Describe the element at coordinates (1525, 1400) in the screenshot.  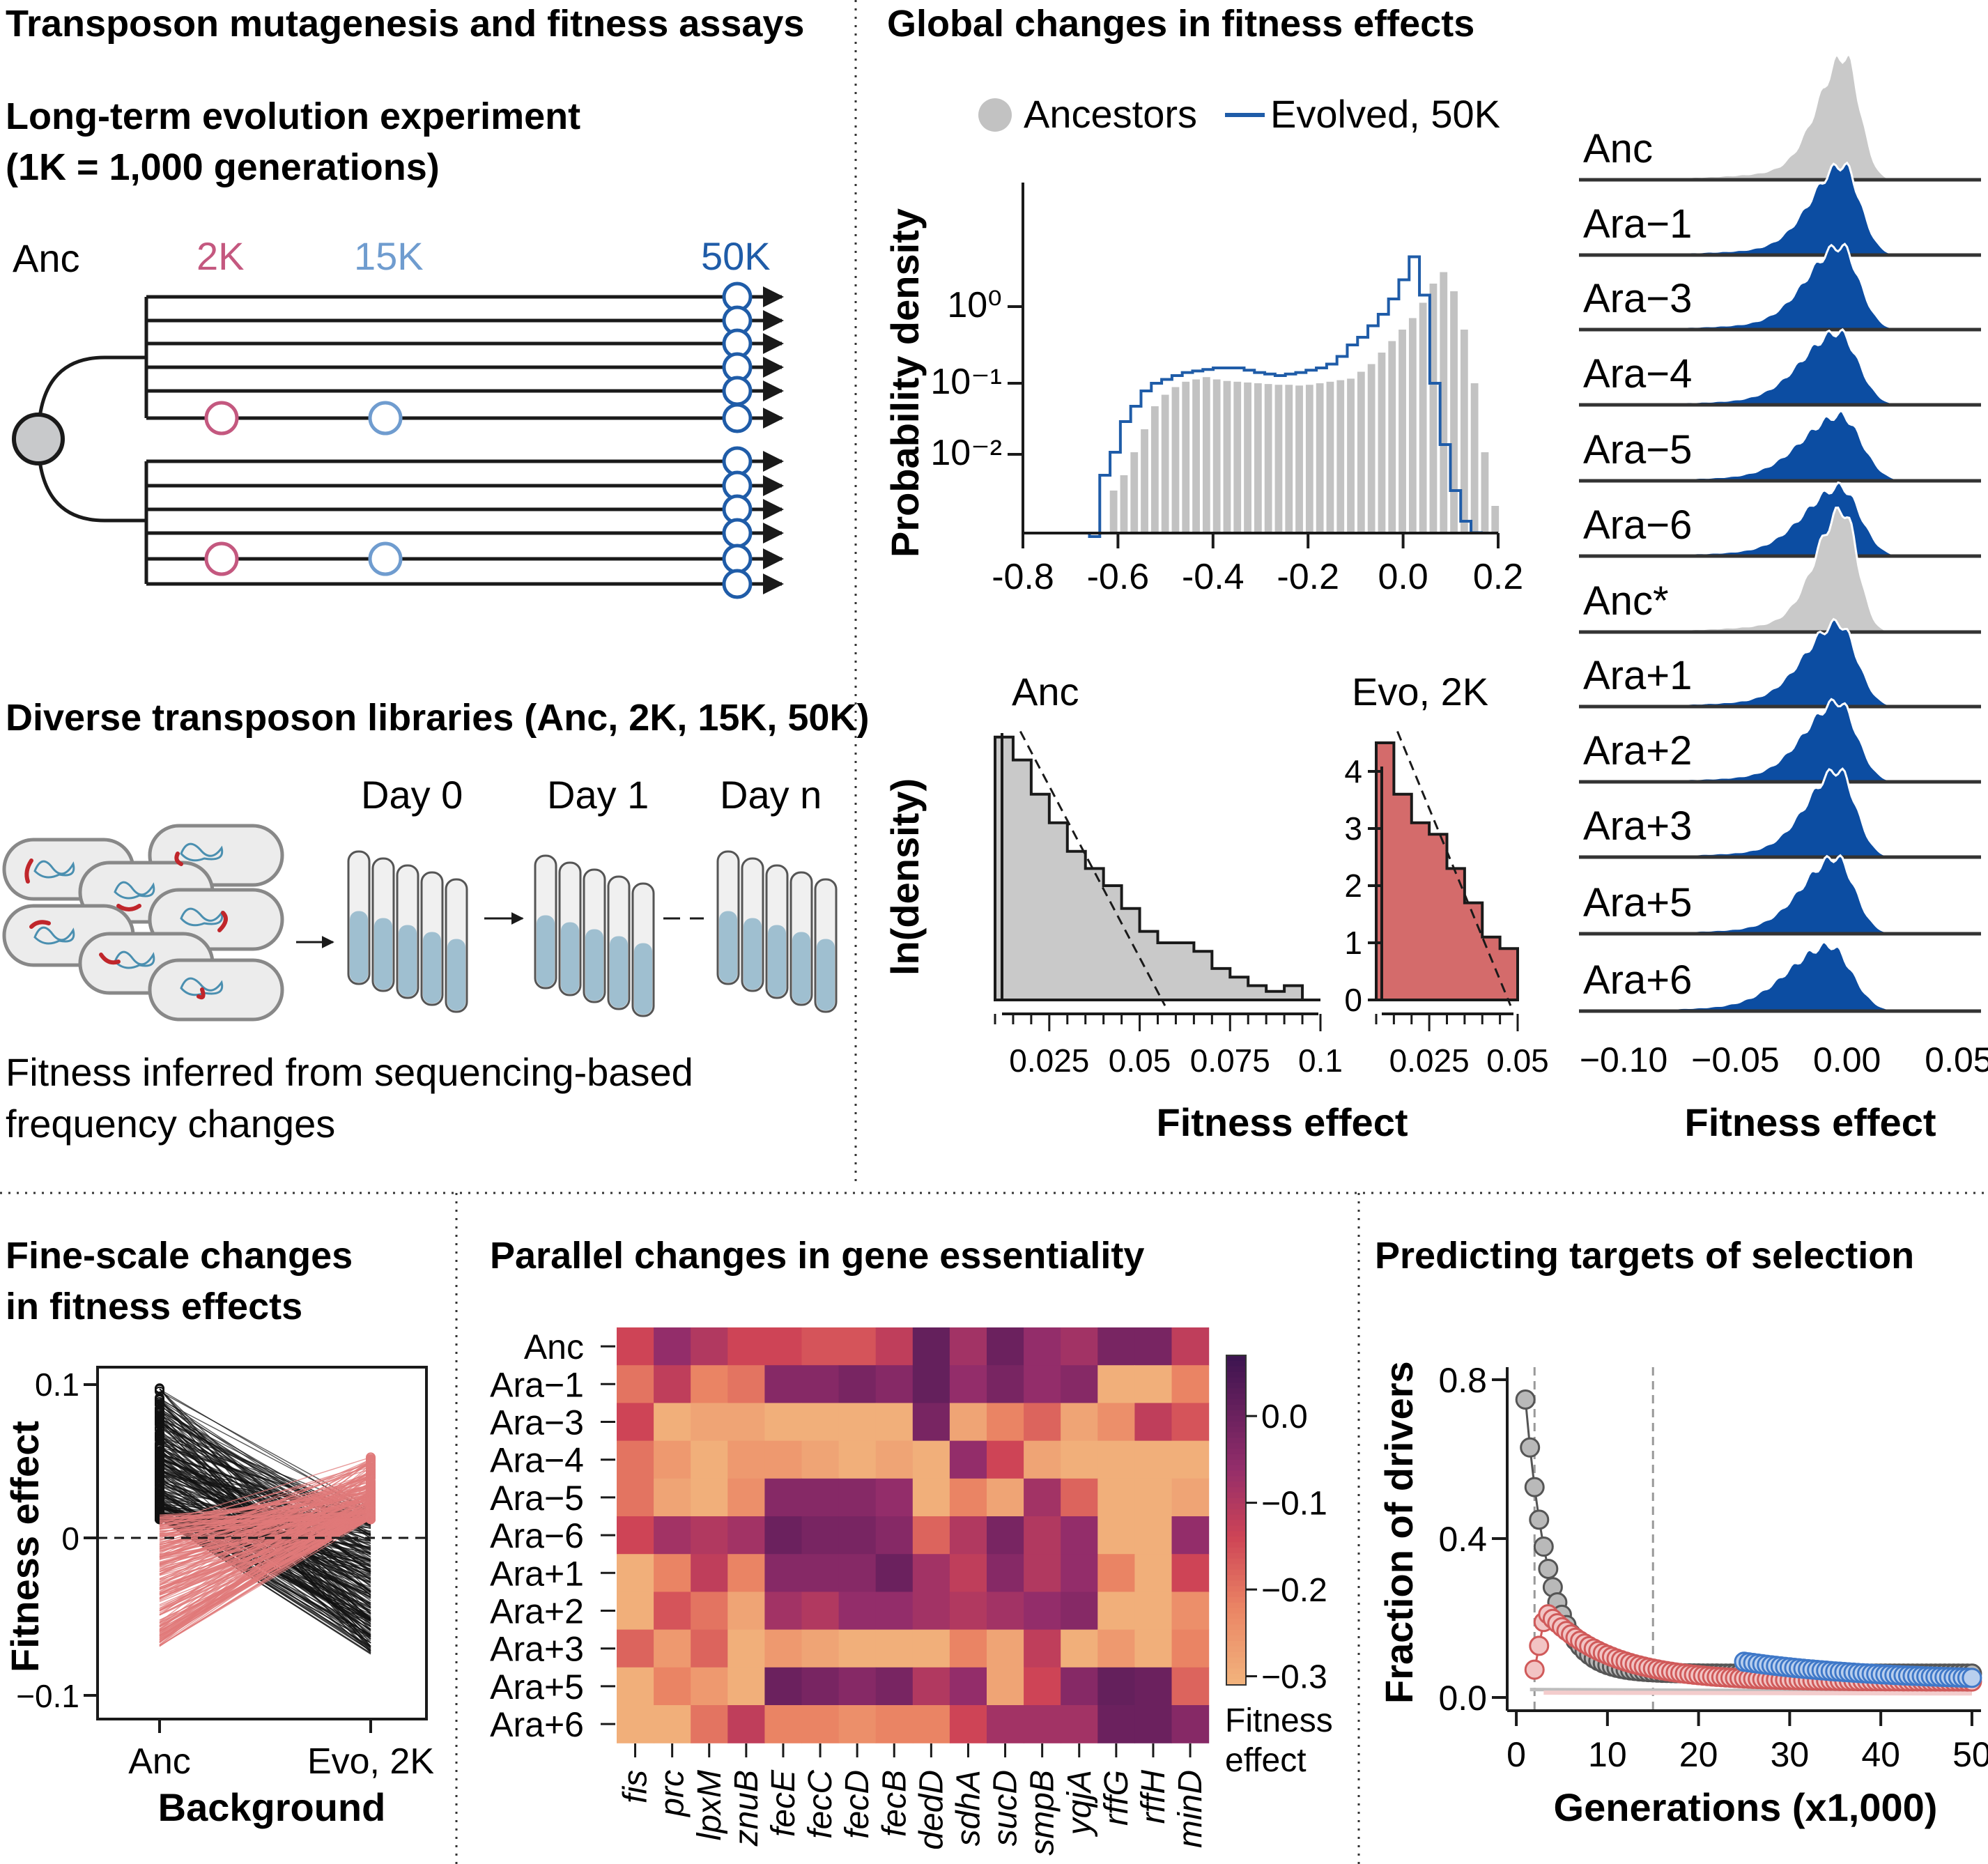
I see `drivers-point` at that location.